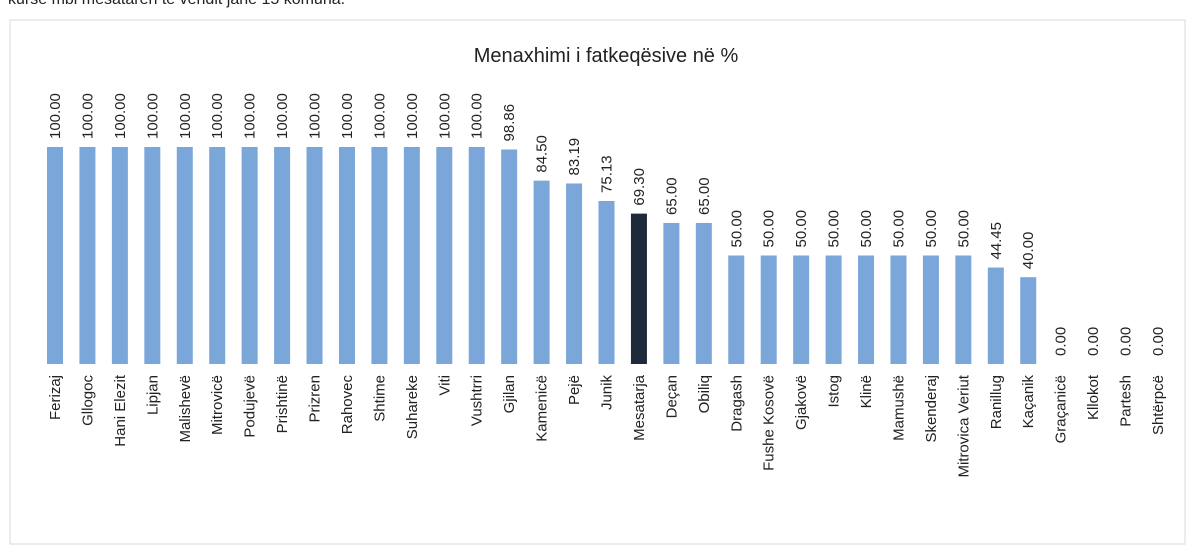 This screenshot has height=547, width=1192. Describe the element at coordinates (379, 398) in the screenshot. I see `x-tick-label: Shtime` at that location.